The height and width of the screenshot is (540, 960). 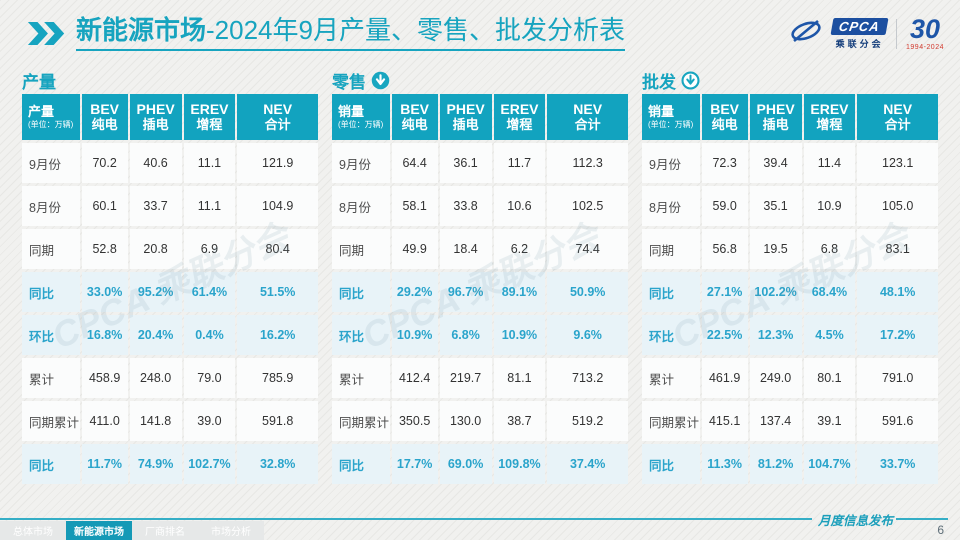 What do you see at coordinates (155, 206) in the screenshot?
I see `cell-value: 33.7` at bounding box center [155, 206].